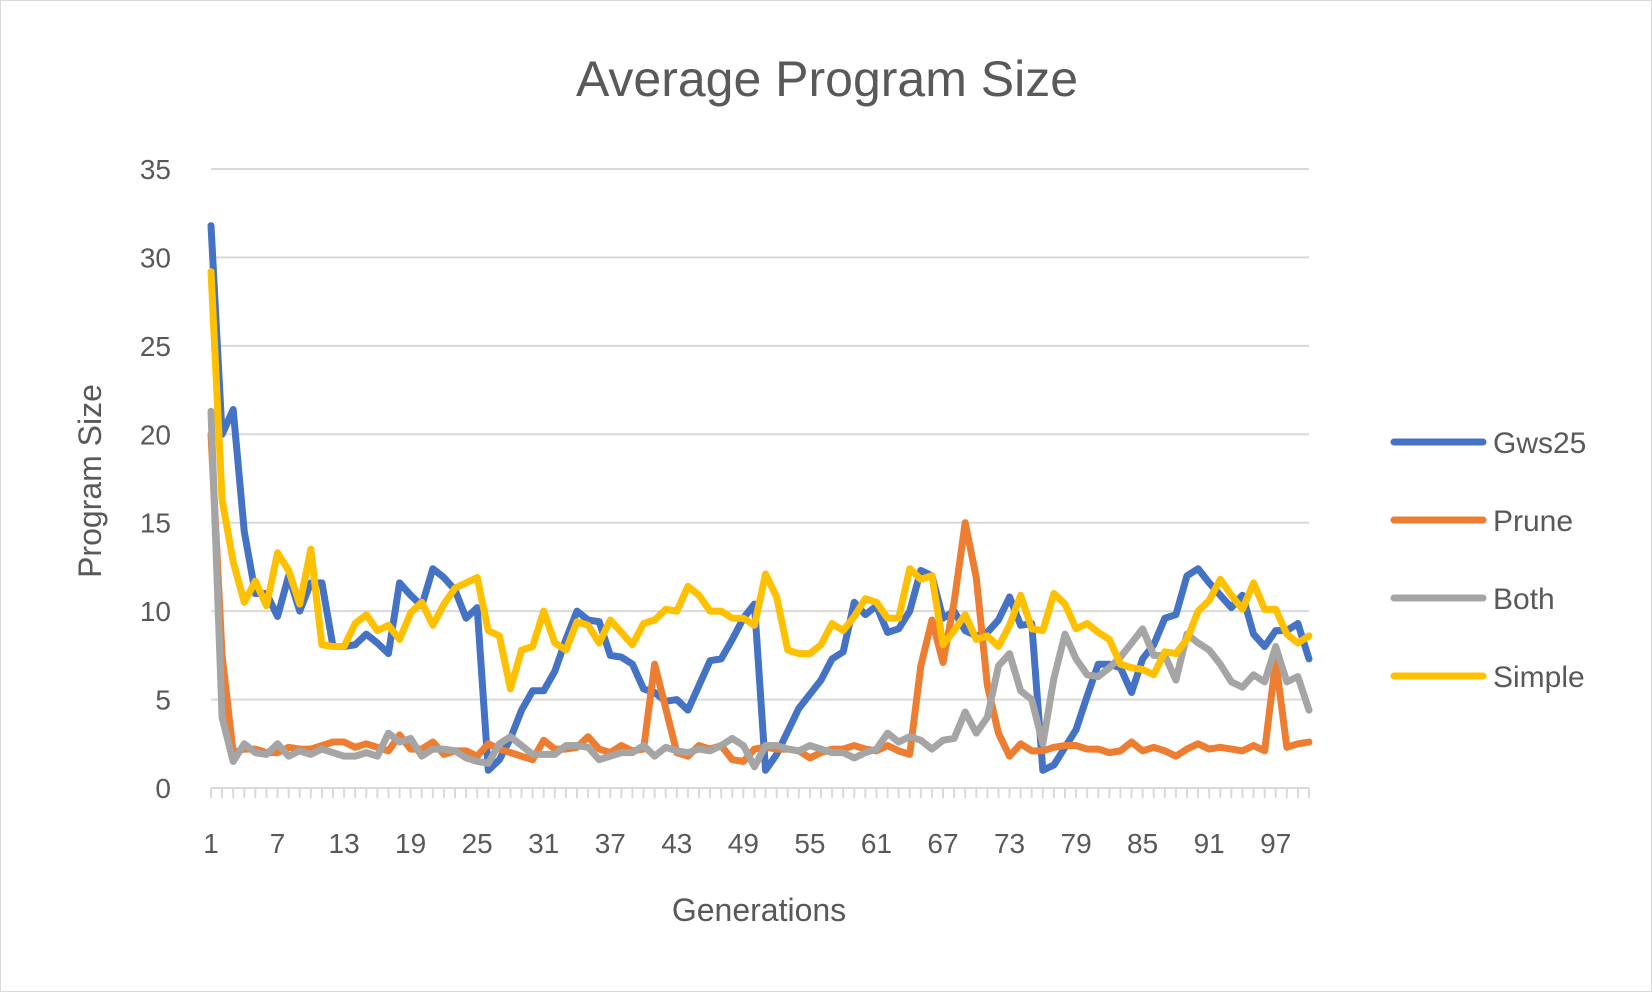 Image resolution: width=1652 pixels, height=993 pixels. Describe the element at coordinates (477, 843) in the screenshot. I see `x-tick-label: 25` at that location.